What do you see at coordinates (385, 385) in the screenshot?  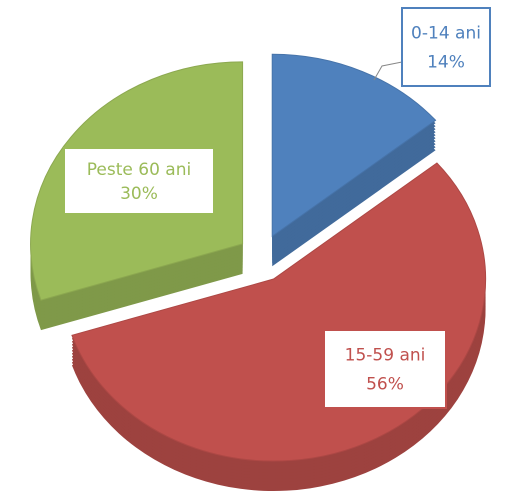 I see `label-value: 56%` at bounding box center [385, 385].